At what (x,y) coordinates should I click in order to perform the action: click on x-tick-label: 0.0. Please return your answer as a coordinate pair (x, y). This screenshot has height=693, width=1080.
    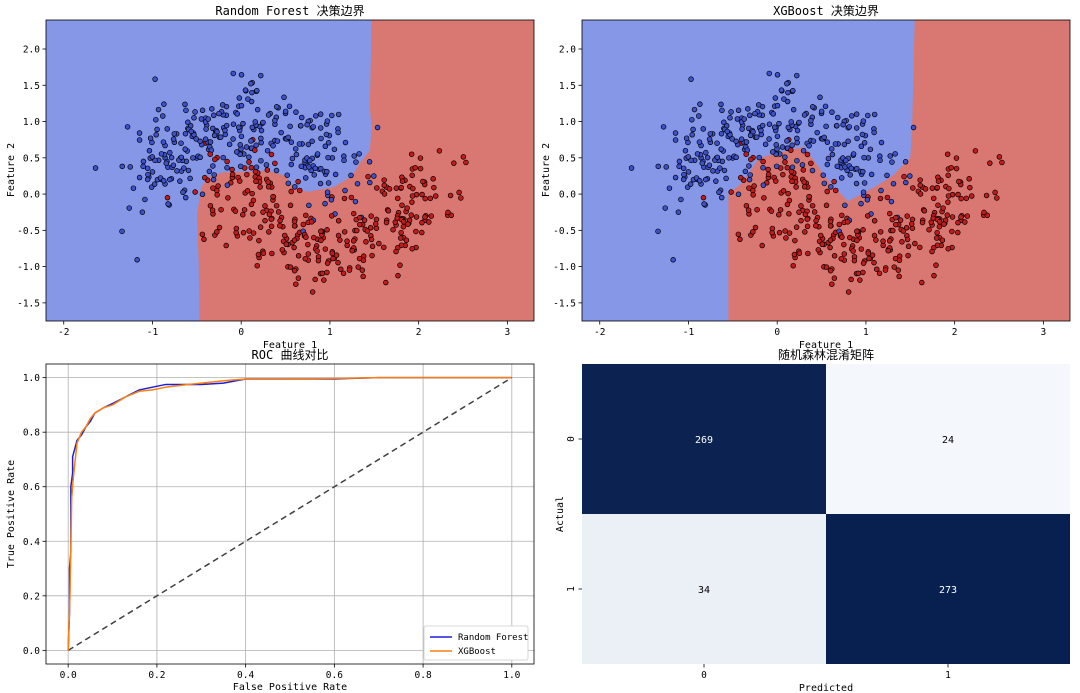
    Looking at the image, I should click on (68, 675).